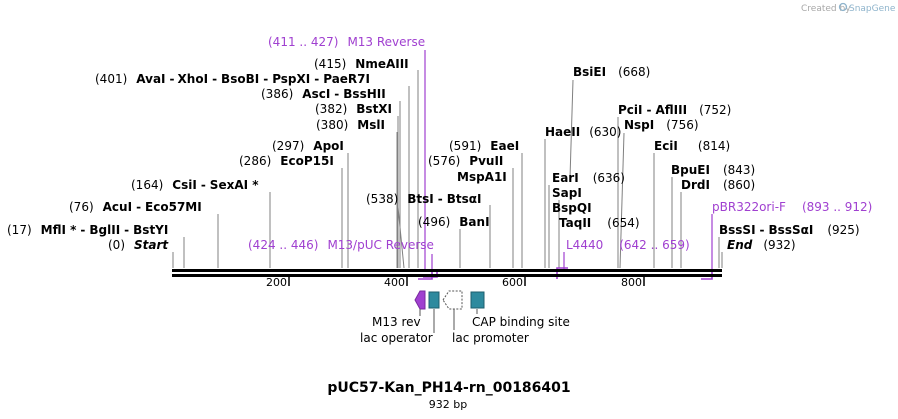 The width and height of the screenshot is (898, 419). I want to click on top-strand, so click(447, 270).